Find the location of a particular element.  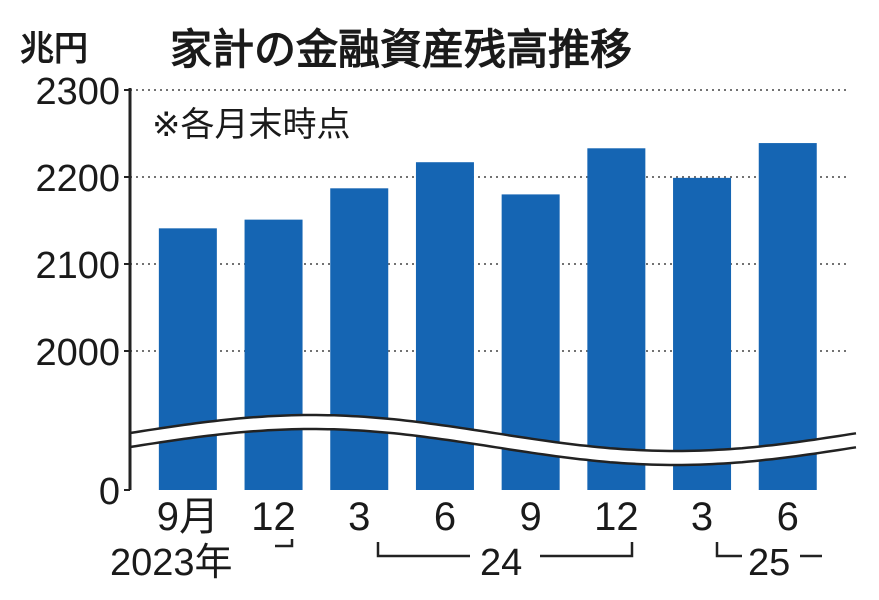

bracket-24-right is located at coordinates (587, 550).